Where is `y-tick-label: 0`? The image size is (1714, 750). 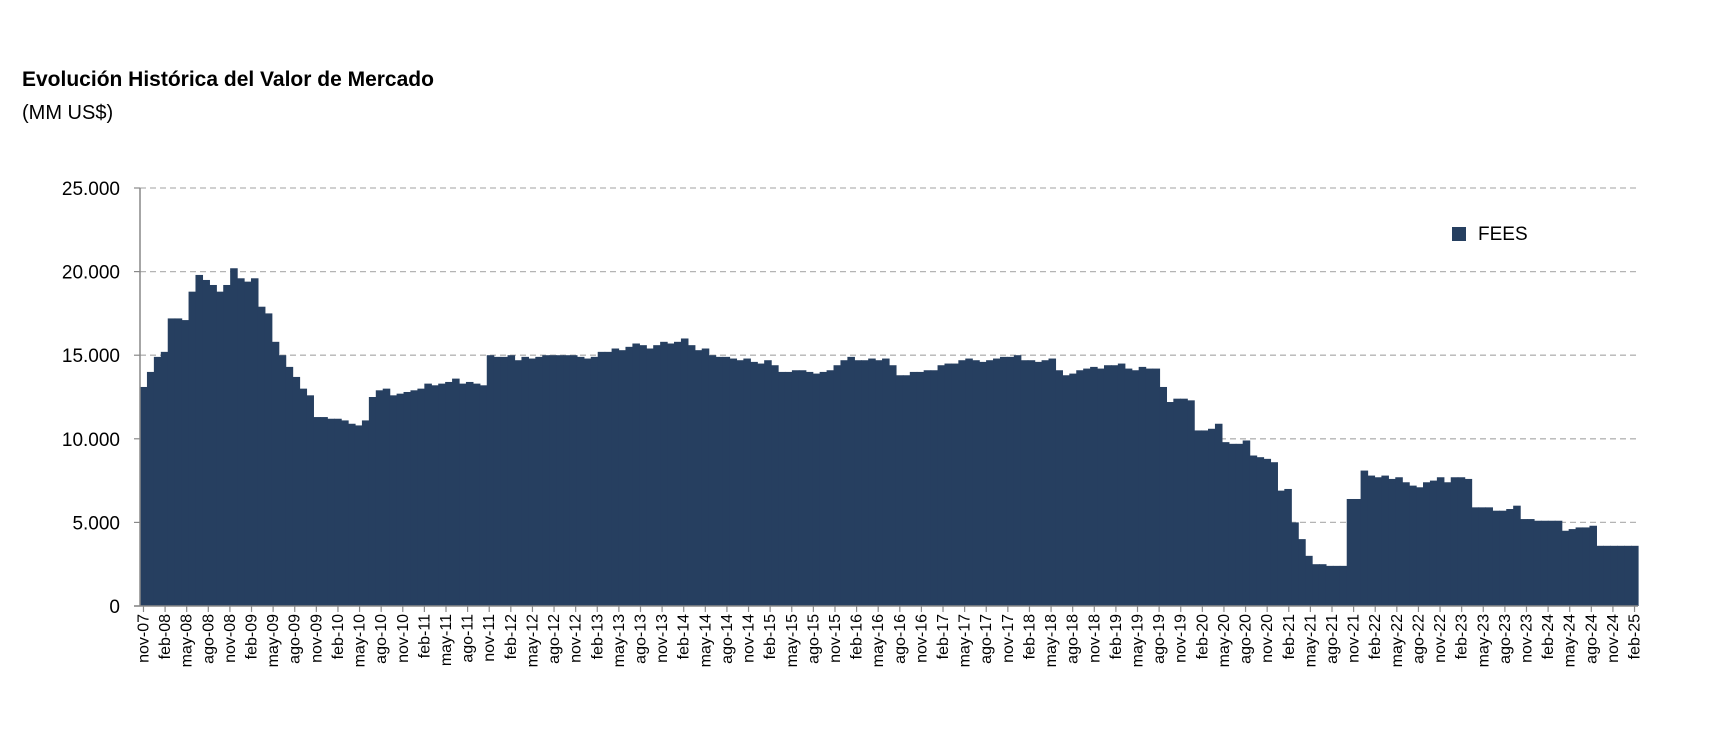 y-tick-label: 0 is located at coordinates (114, 607).